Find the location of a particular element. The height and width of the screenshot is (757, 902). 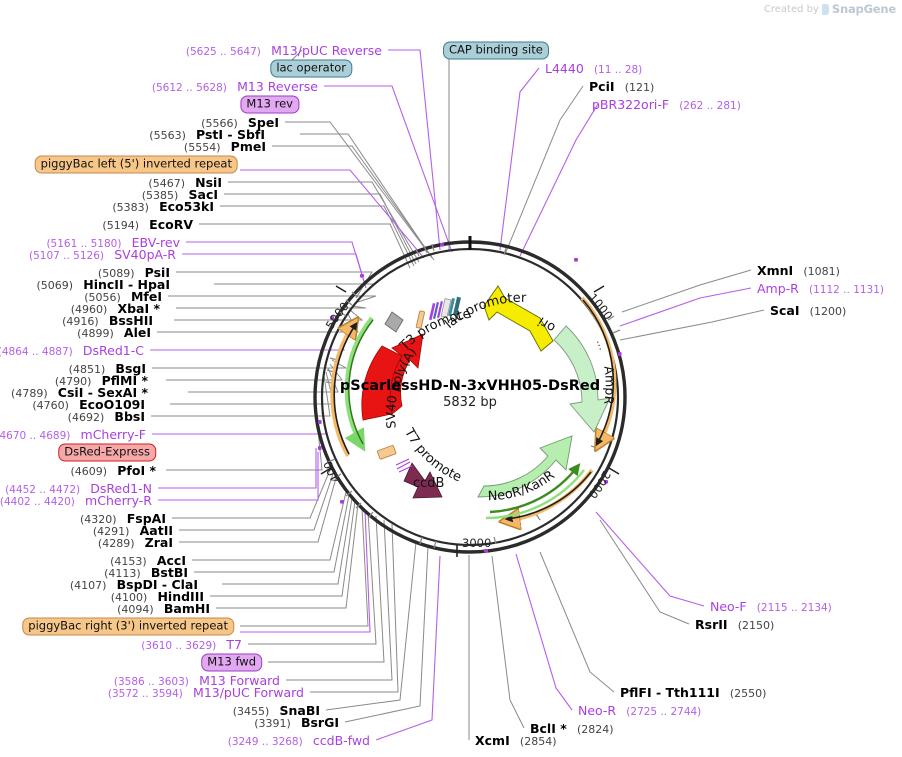

primer-binding-10: Neo-R (2725 .. 2744) is located at coordinates (639, 710).